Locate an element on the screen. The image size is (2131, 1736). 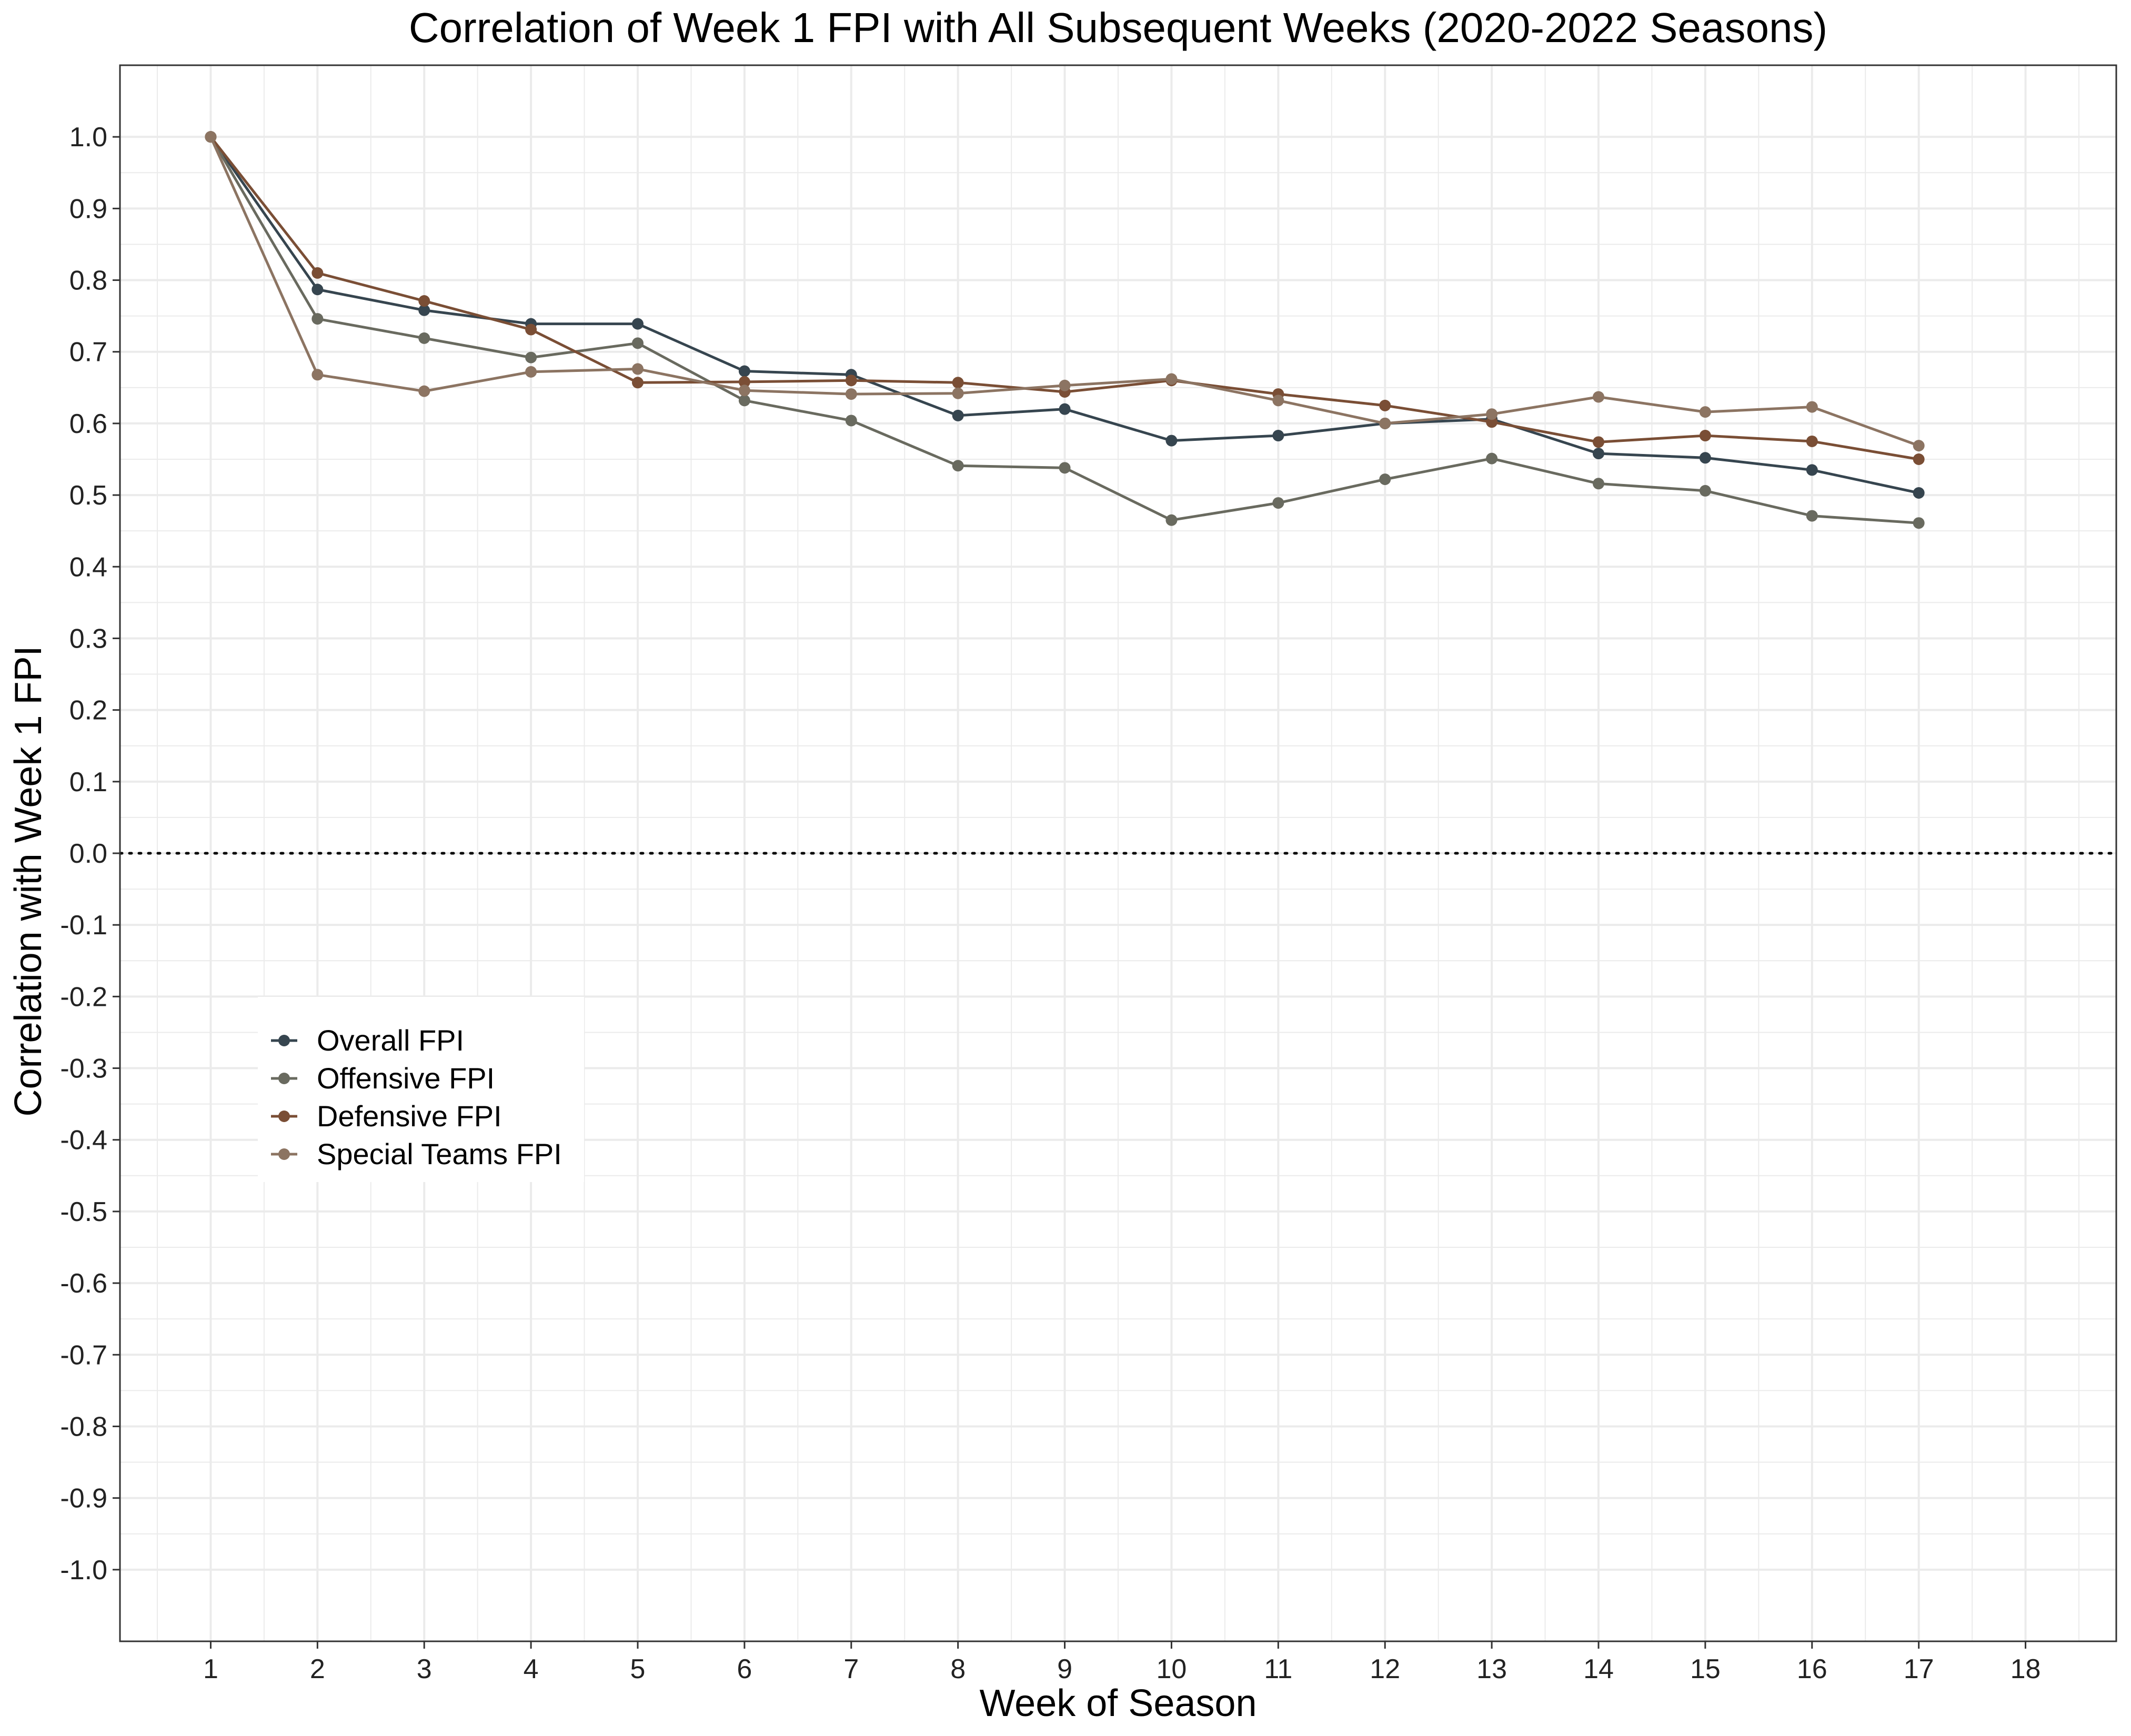
legend-box is located at coordinates (421, 1089).